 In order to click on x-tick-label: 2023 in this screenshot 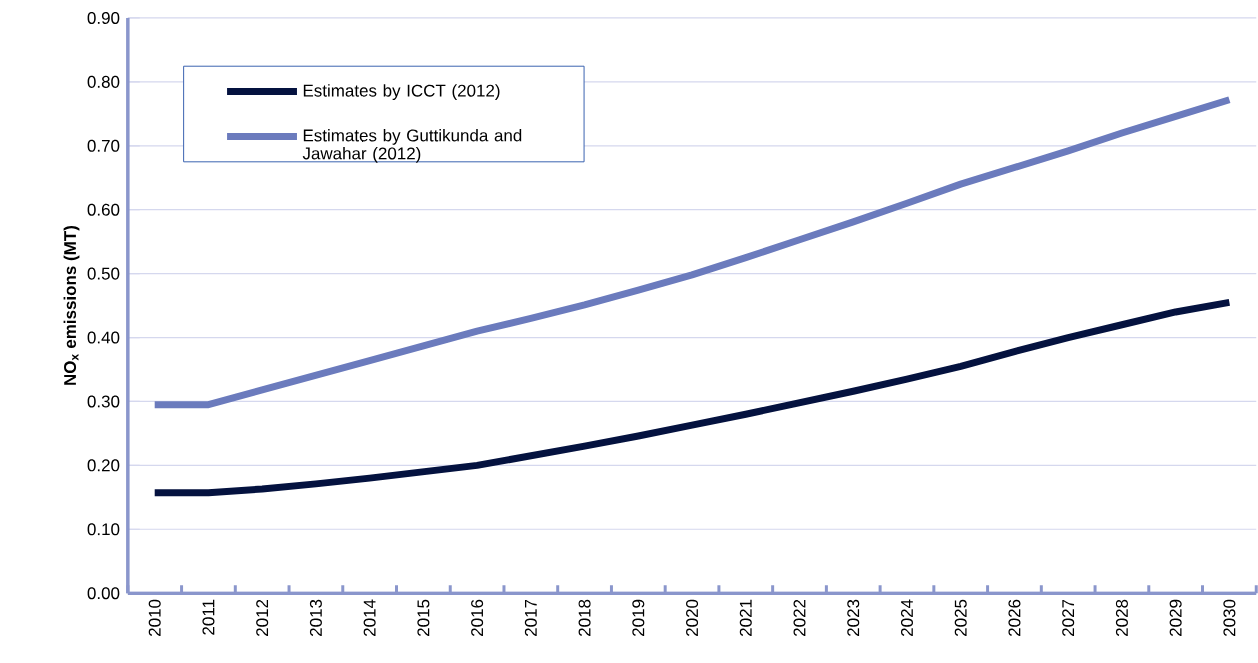, I will do `click(853, 617)`.